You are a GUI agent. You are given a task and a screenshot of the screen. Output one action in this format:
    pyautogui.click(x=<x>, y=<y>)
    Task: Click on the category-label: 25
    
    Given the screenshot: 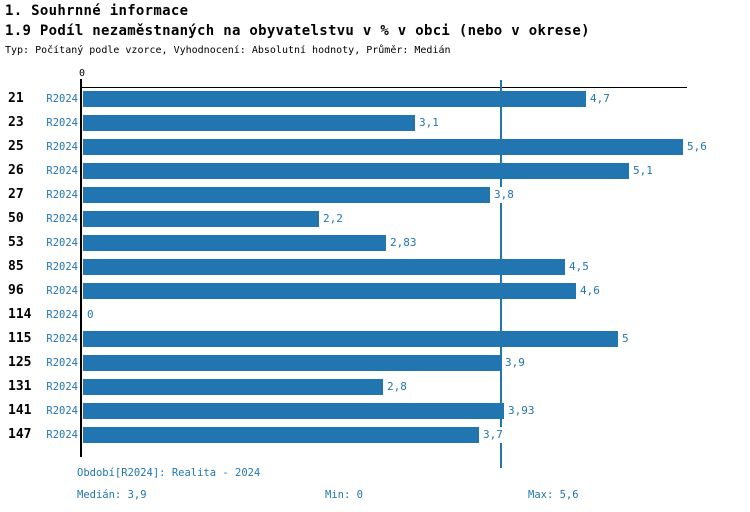 What is the action you would take?
    pyautogui.click(x=16, y=146)
    